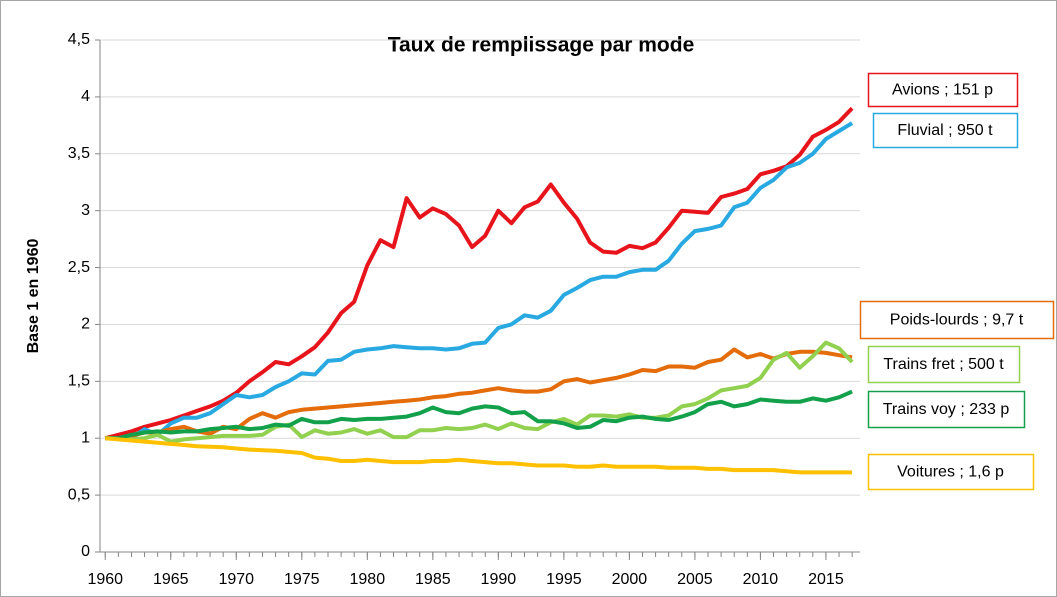  Describe the element at coordinates (105, 579) in the screenshot. I see `x-tick-label: 1960` at that location.